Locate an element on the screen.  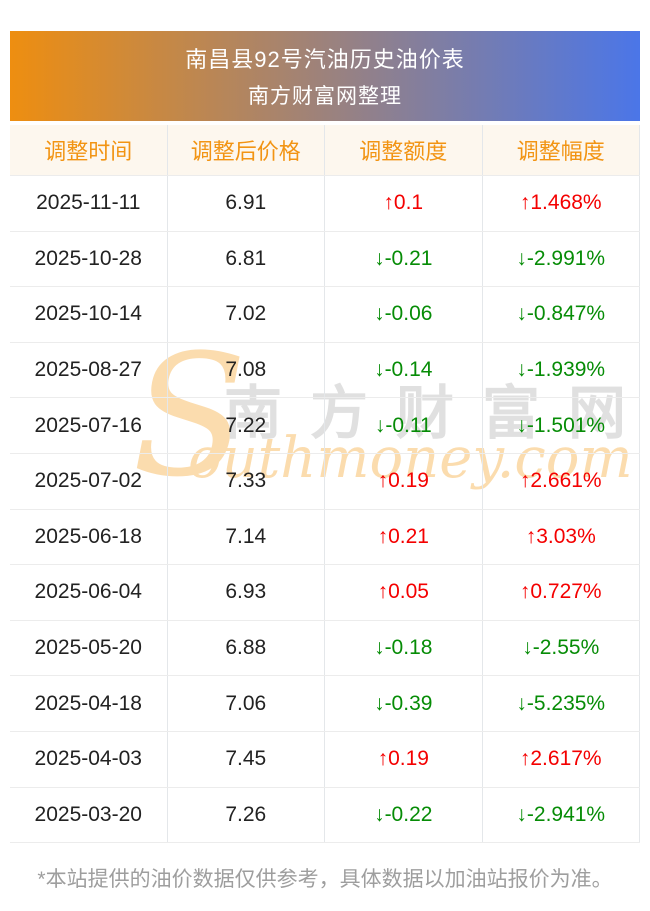
cell-date: 2025-06-04 is located at coordinates (89, 592).